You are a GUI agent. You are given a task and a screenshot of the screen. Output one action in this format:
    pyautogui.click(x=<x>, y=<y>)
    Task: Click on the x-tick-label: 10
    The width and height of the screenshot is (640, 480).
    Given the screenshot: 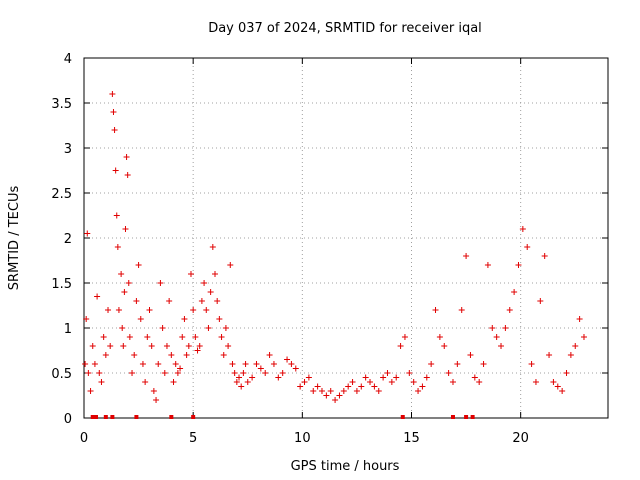 What is the action you would take?
    pyautogui.click(x=302, y=438)
    